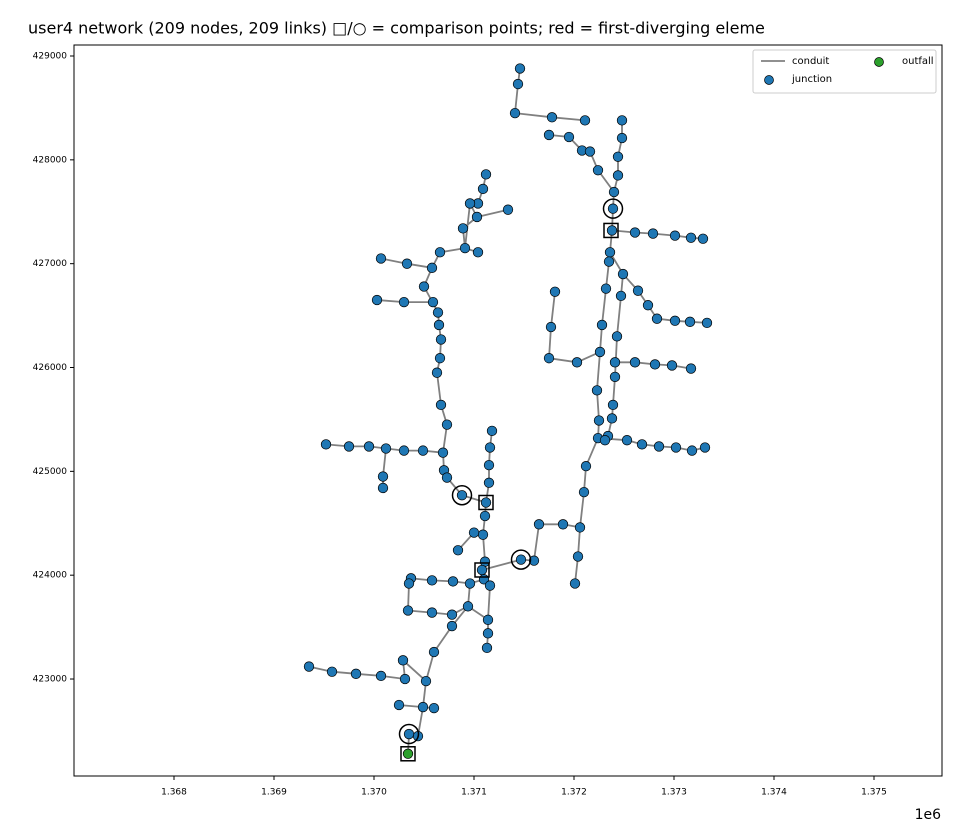  Describe the element at coordinates (874, 793) in the screenshot. I see `x-tick-label: 1.375` at that location.